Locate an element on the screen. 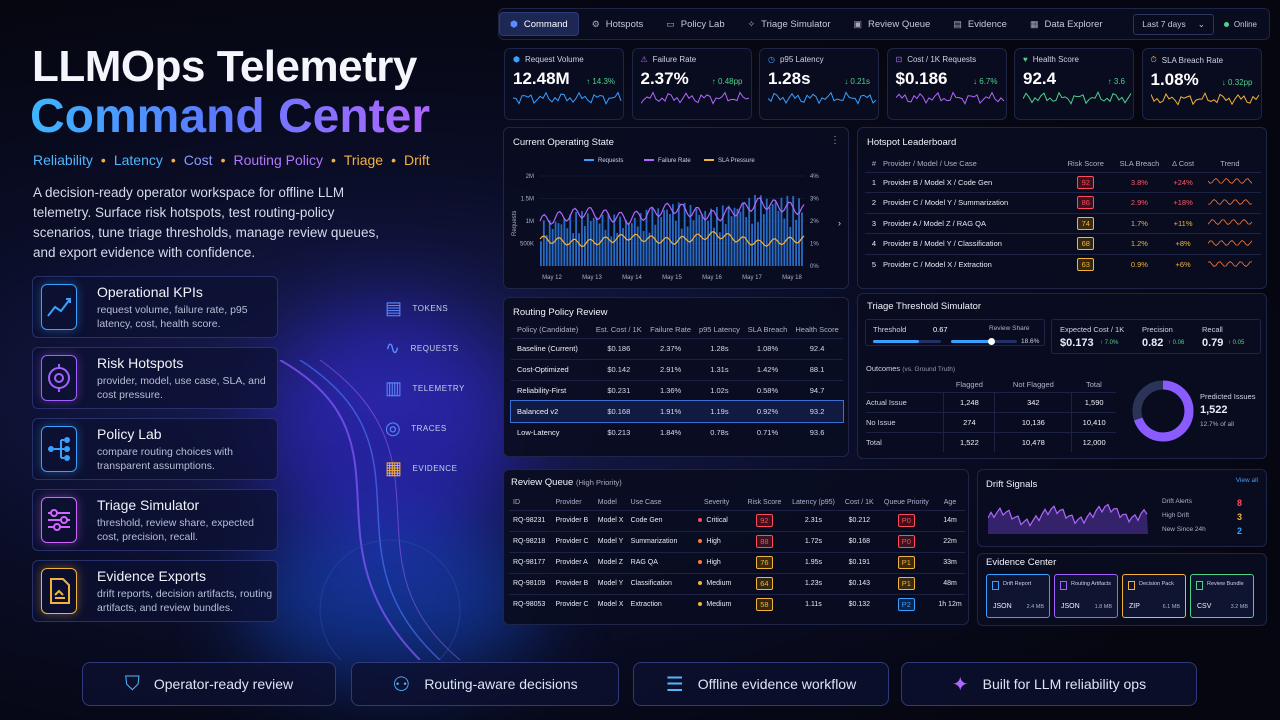  tab-icon: ▭ is located at coordinates (670, 23).